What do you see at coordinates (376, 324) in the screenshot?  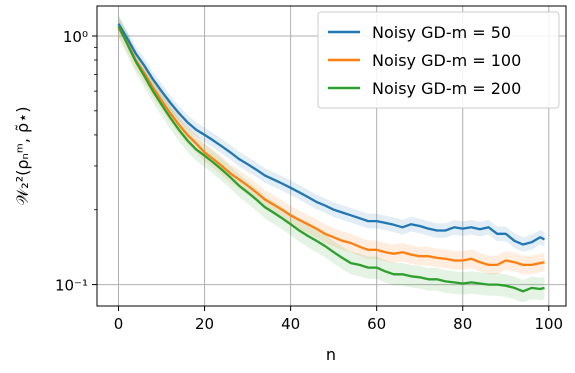 I see `x-tick-label: 60` at bounding box center [376, 324].